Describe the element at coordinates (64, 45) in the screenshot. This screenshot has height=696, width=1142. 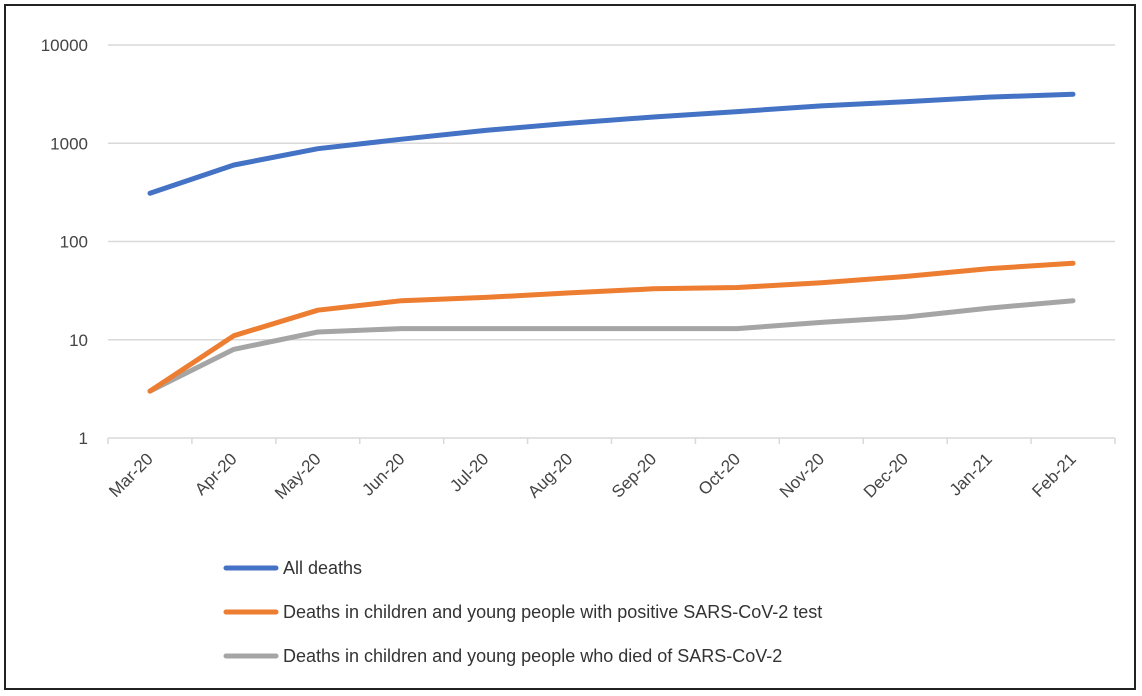
I see `y-tick-label: 10000` at that location.